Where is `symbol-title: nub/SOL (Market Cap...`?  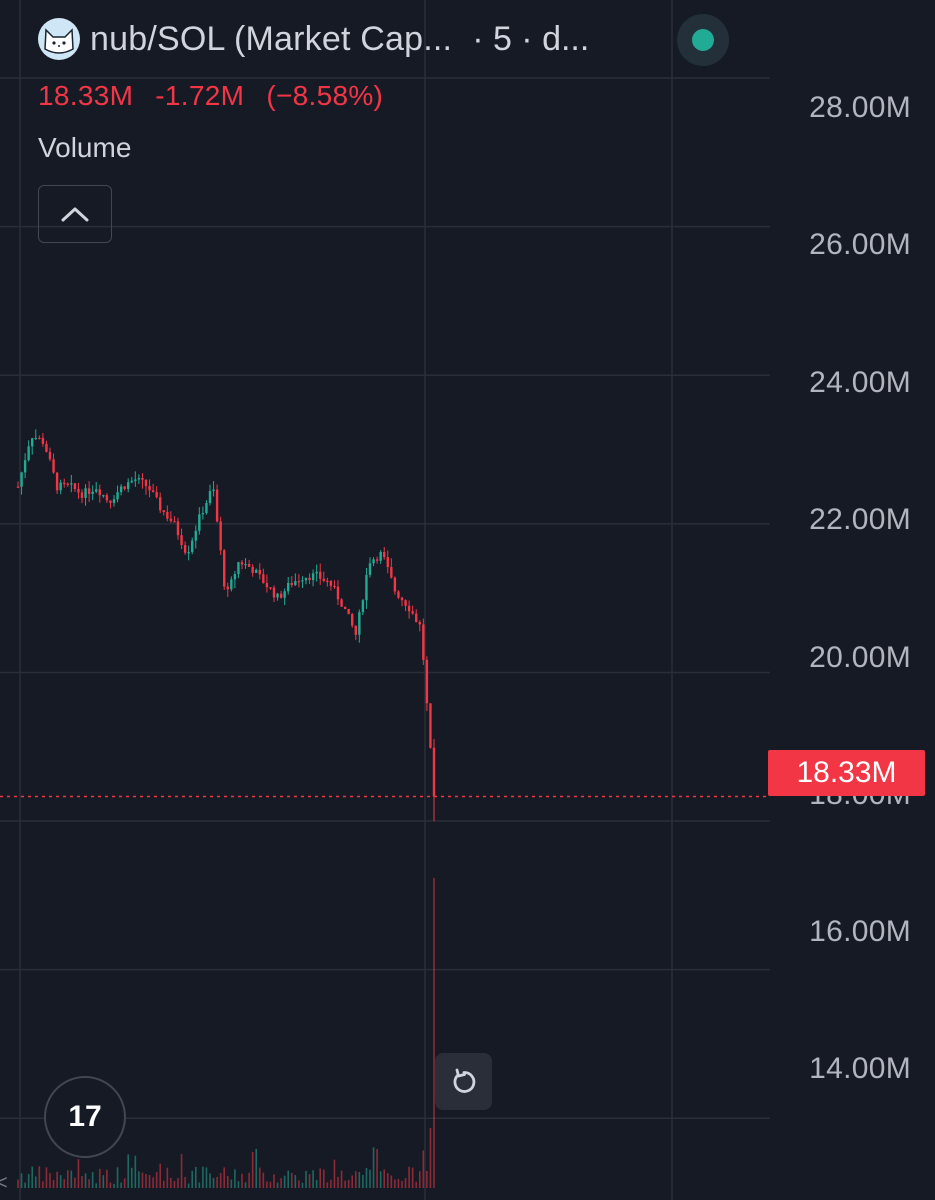
symbol-title: nub/SOL (Market Cap... is located at coordinates (271, 38).